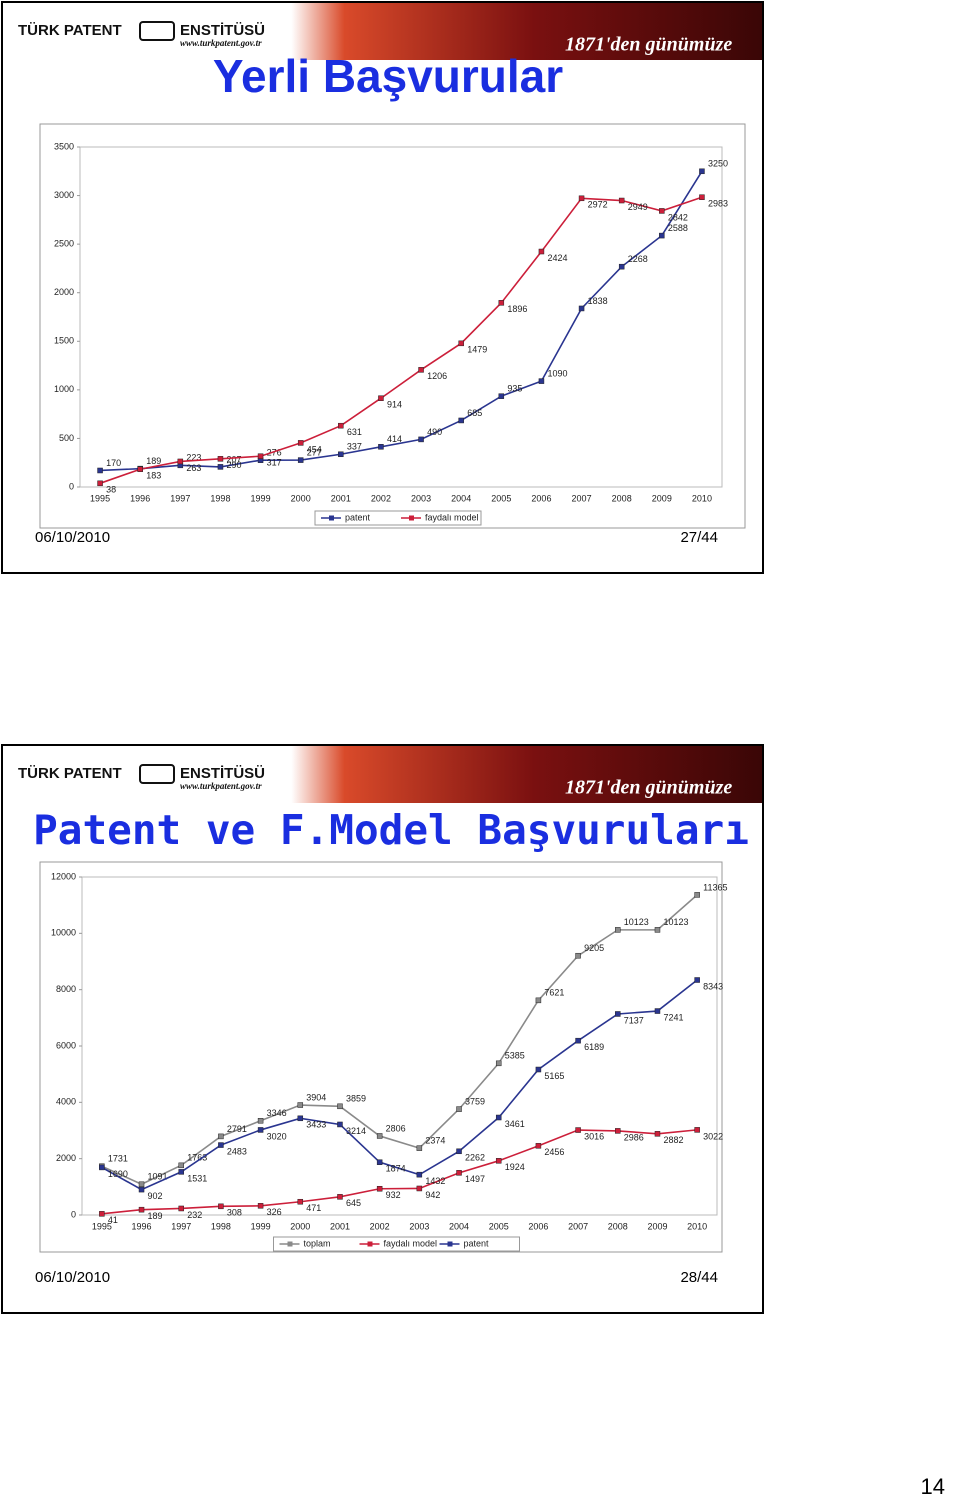 The image size is (960, 1501). Describe the element at coordinates (233, 465) in the screenshot. I see `data-label: 290` at that location.